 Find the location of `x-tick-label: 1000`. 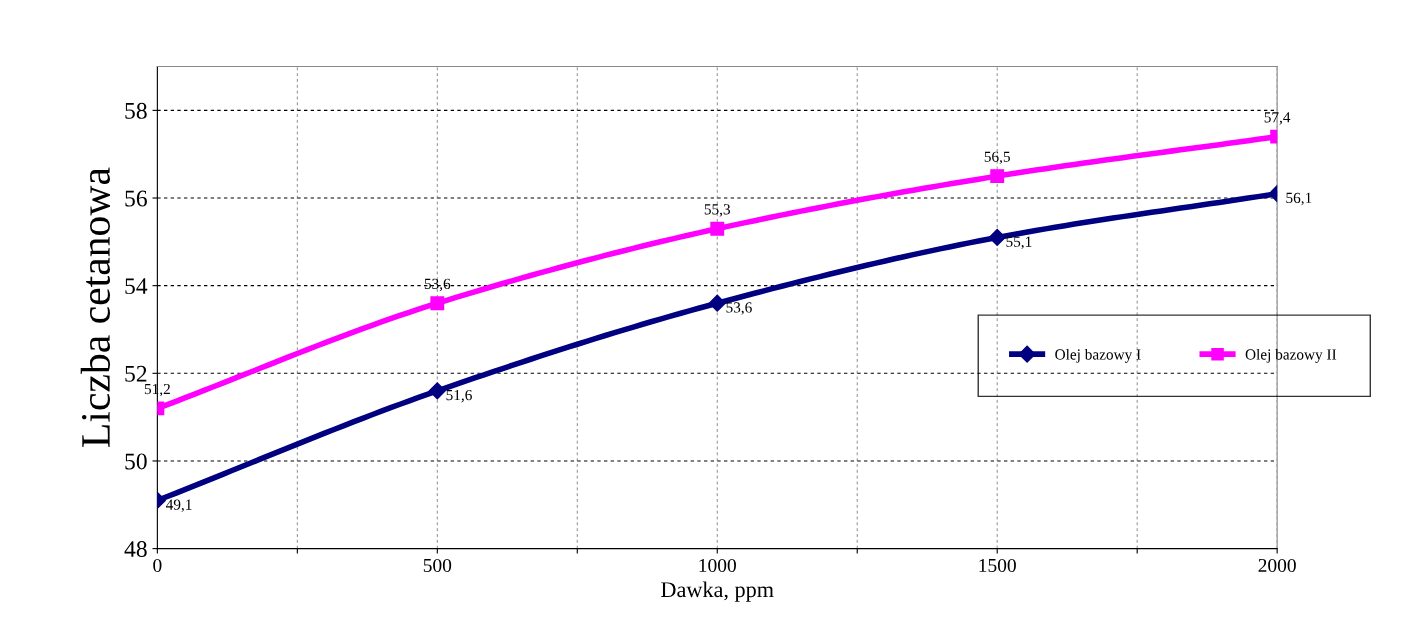

x-tick-label: 1000 is located at coordinates (717, 565).